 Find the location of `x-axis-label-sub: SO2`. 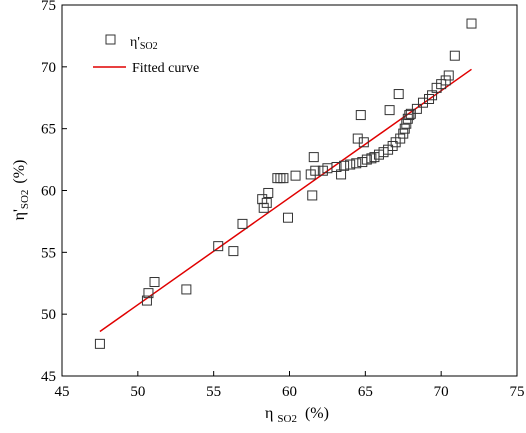

x-axis-label-sub: SO2 is located at coordinates (287, 419).